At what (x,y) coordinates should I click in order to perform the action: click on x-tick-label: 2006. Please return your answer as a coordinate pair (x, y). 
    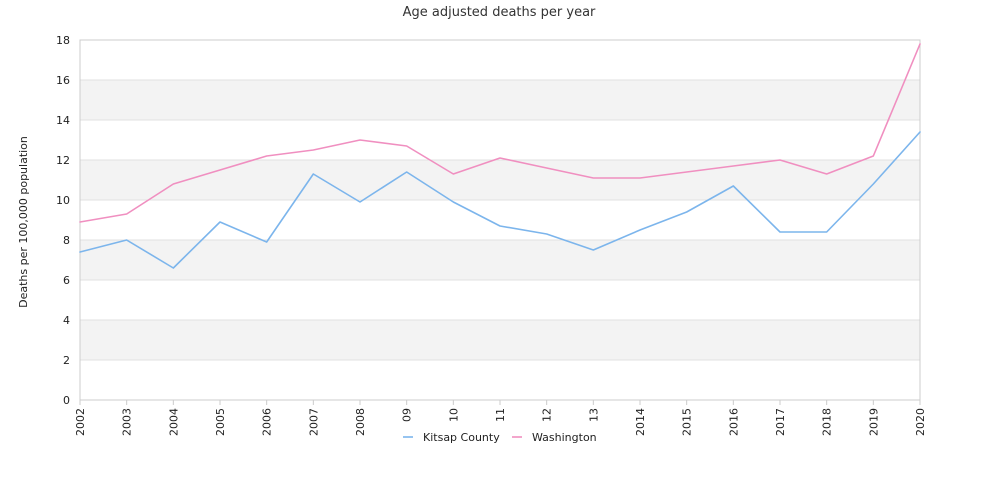
    Looking at the image, I should click on (267, 422).